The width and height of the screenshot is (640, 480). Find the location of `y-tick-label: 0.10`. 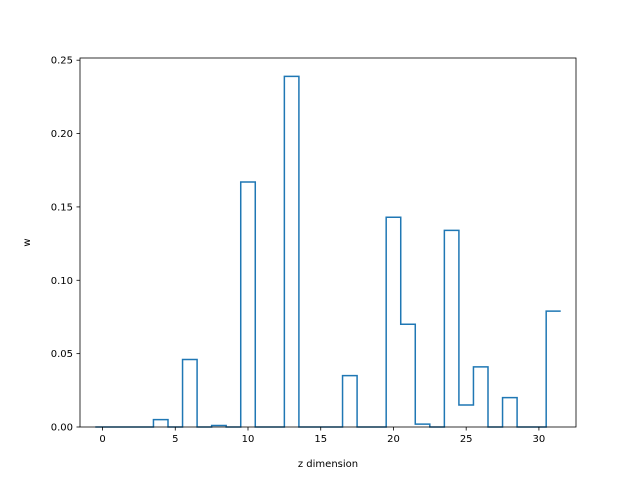

y-tick-label: 0.10 is located at coordinates (62, 281).